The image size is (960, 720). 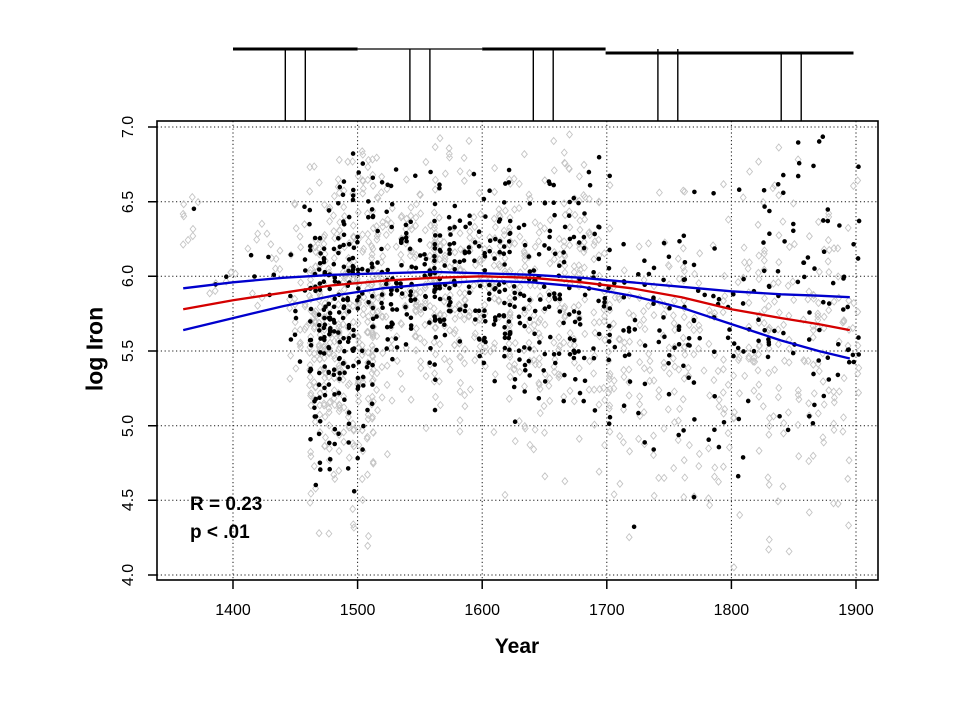 I want to click on x-tick-label-1400: 1400, so click(x=233, y=610).